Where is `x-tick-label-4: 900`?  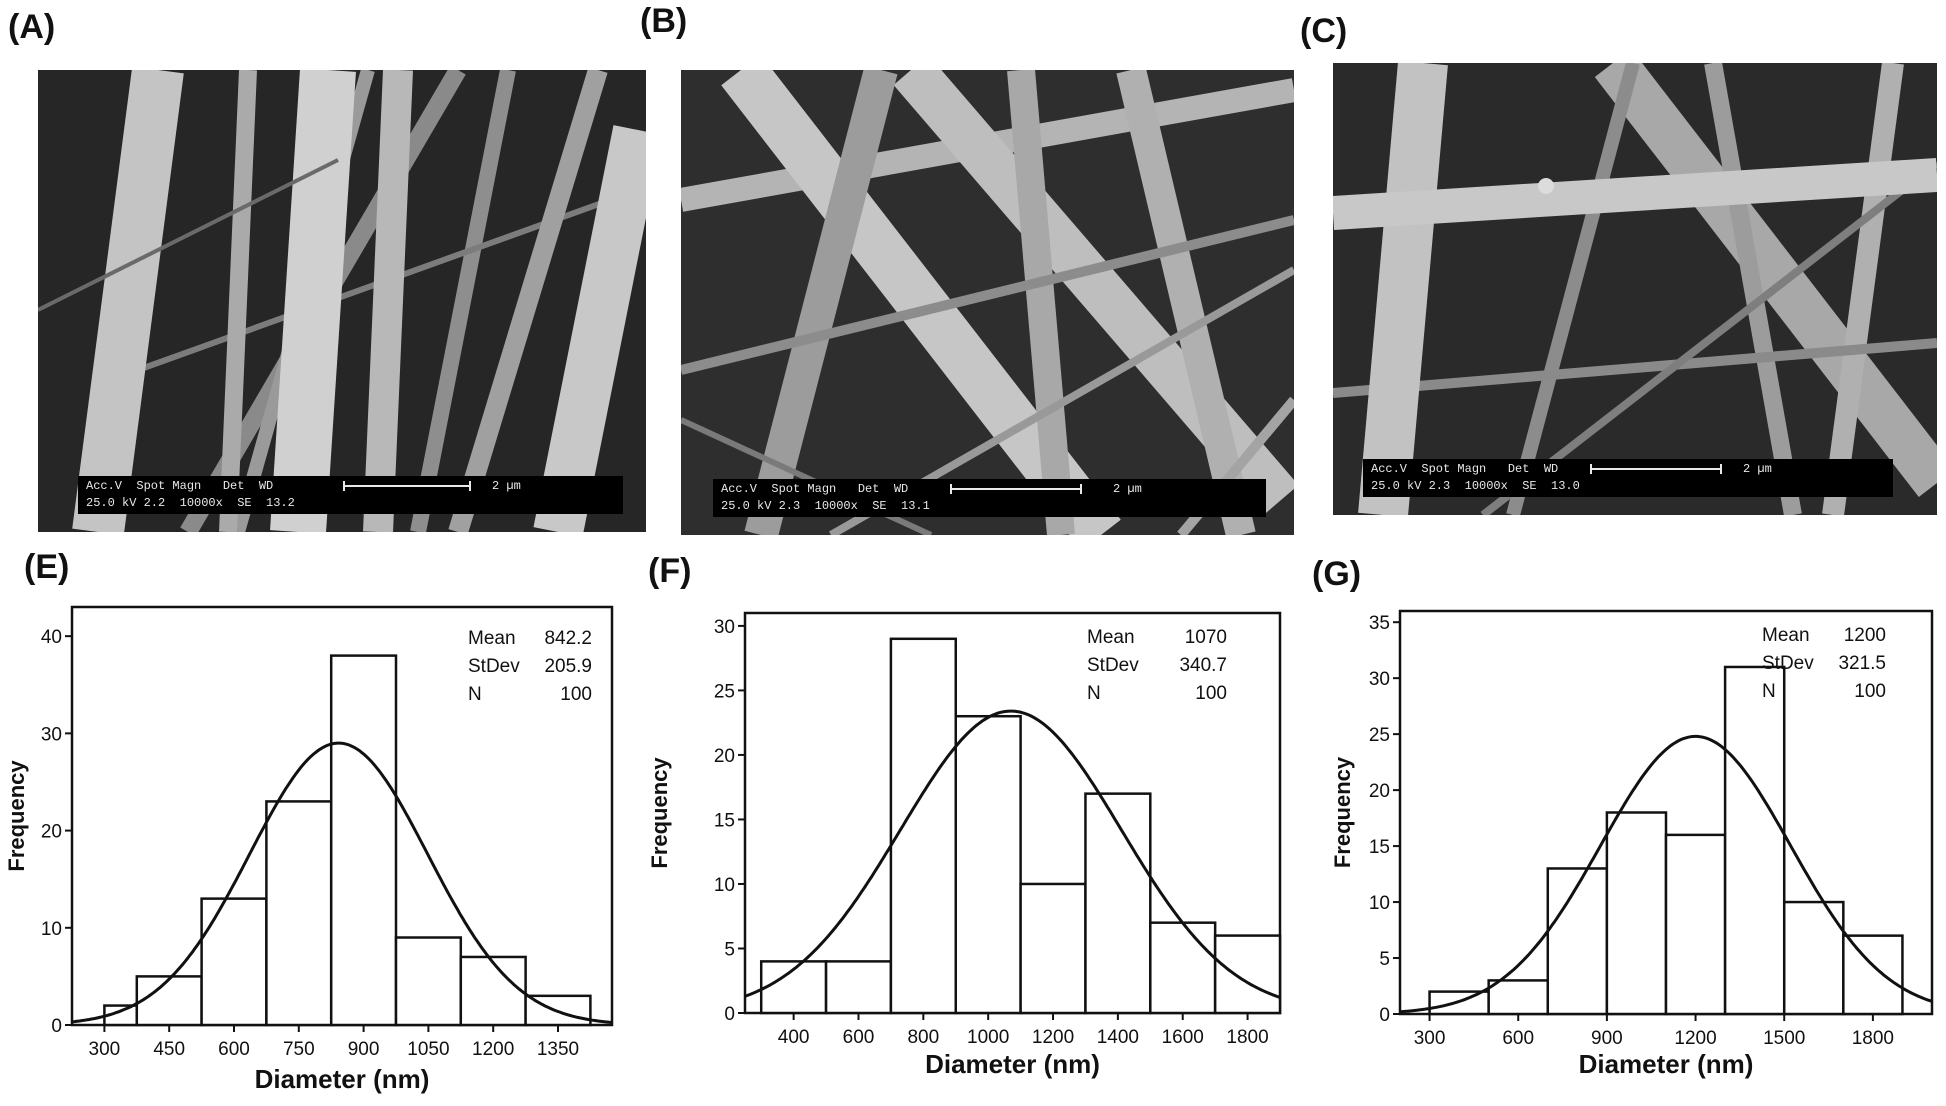
x-tick-label-4: 900 is located at coordinates (364, 1049).